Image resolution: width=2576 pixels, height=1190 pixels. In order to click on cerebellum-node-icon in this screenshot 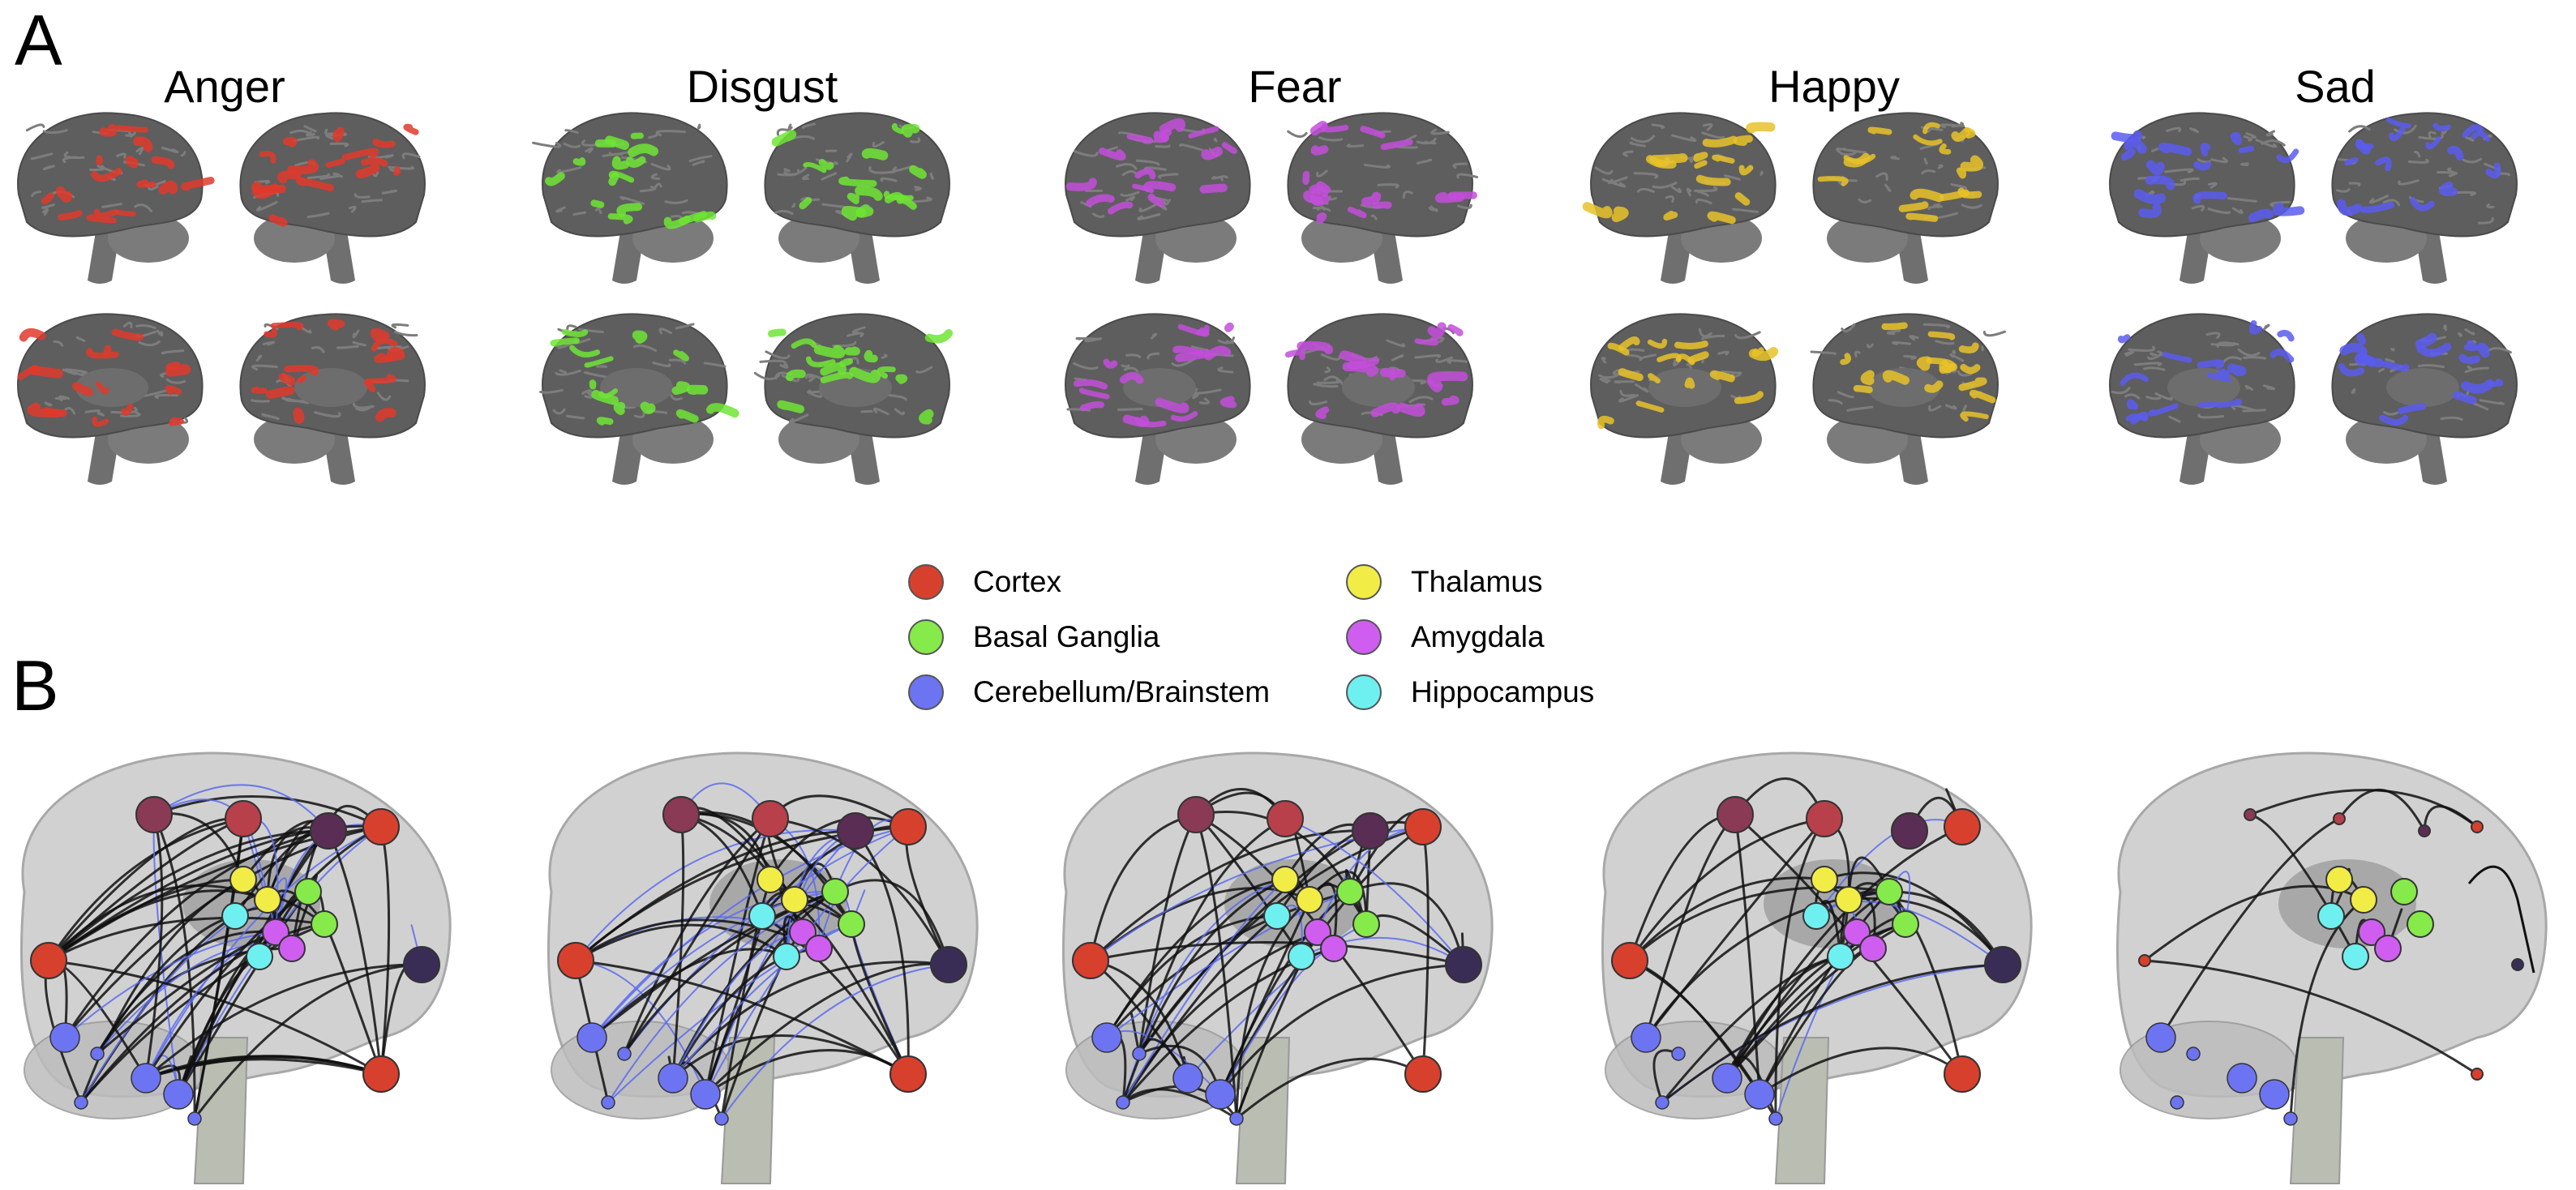, I will do `click(926, 692)`.